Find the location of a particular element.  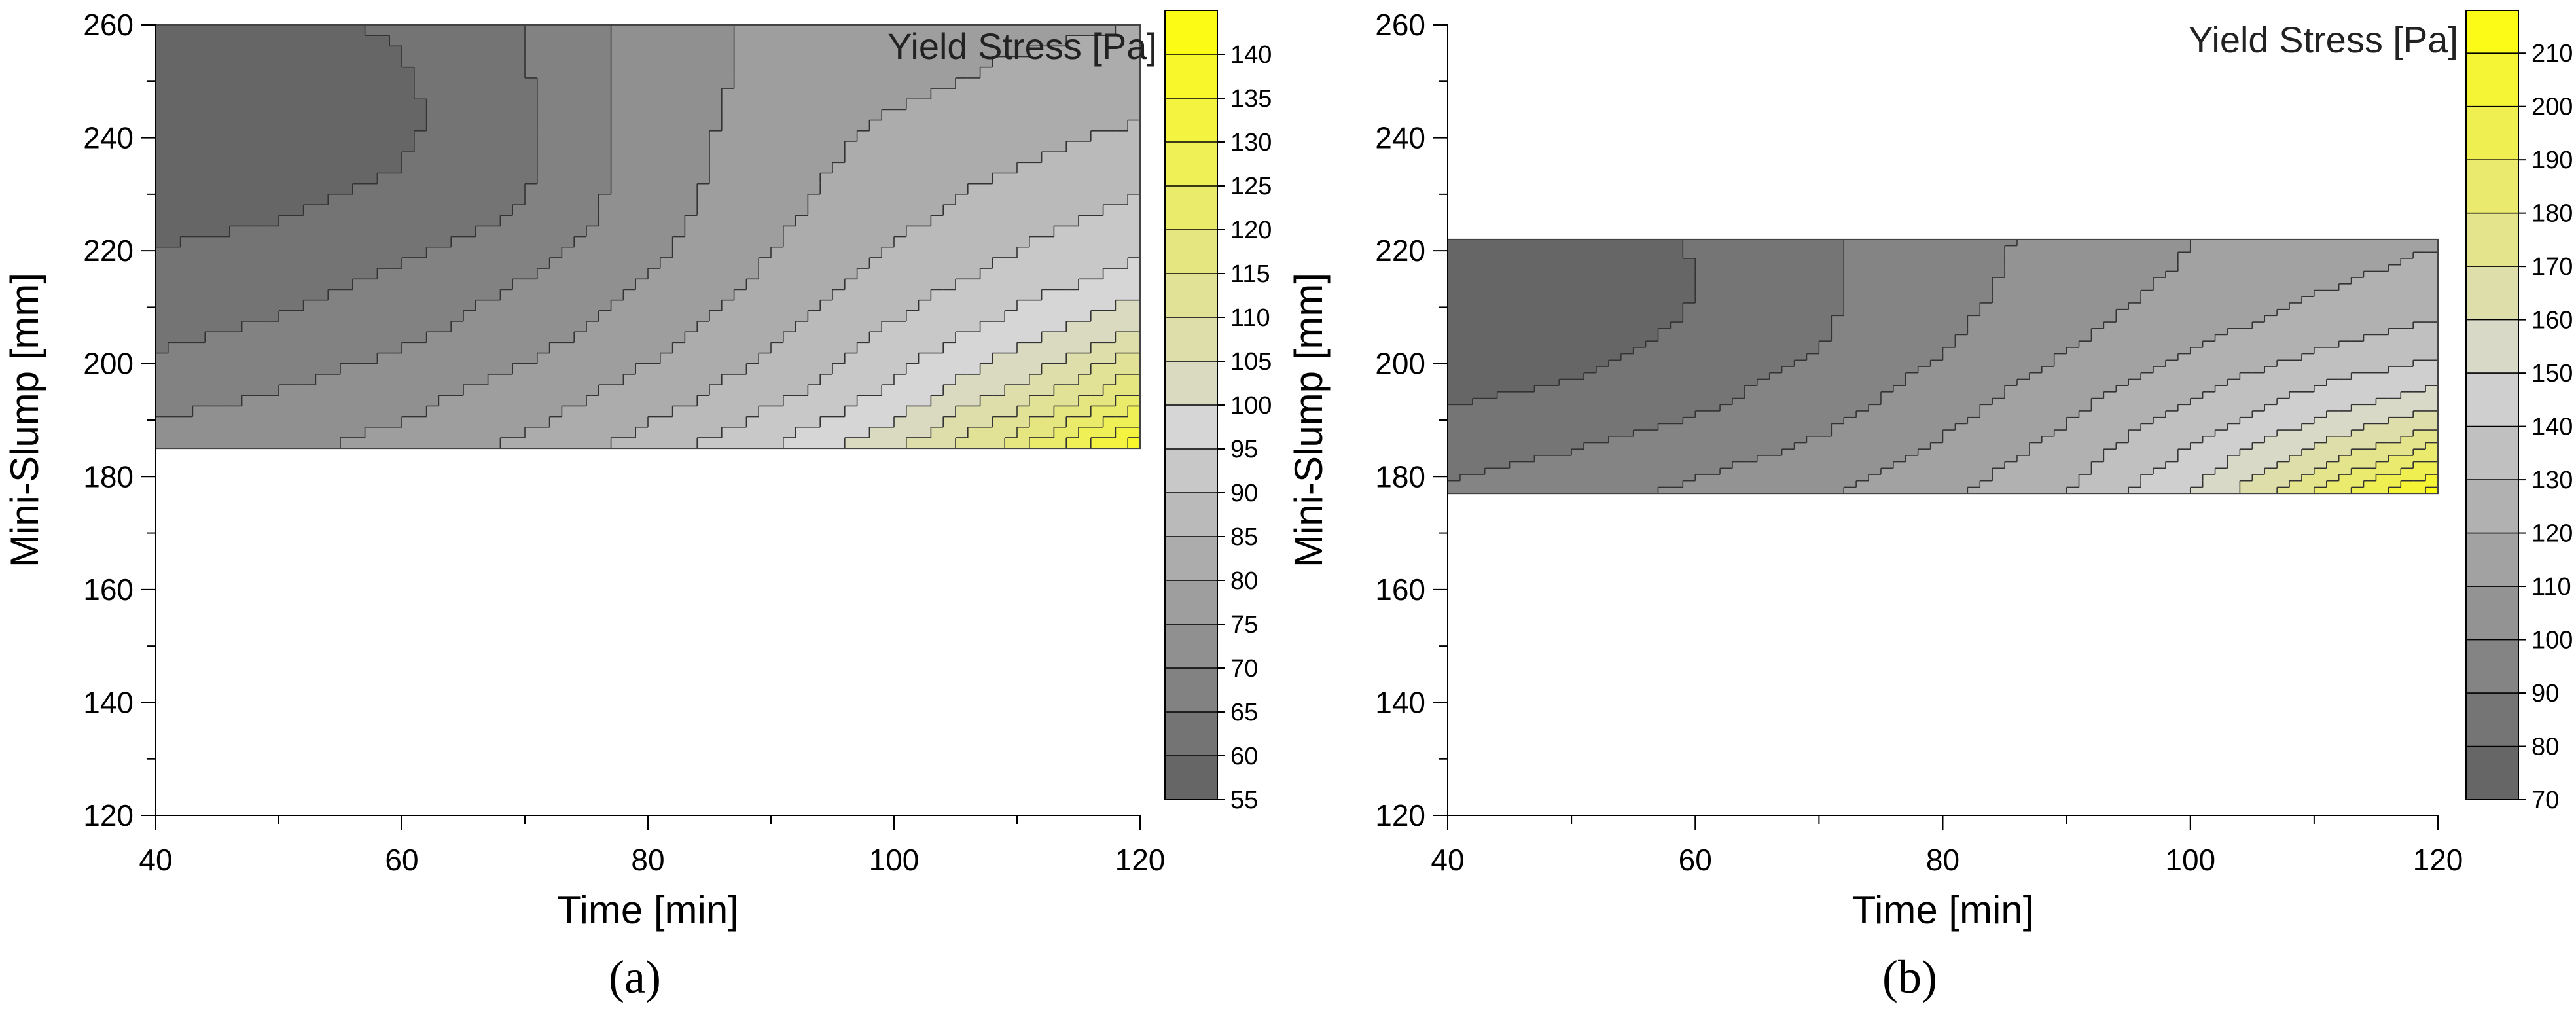

colorbar-title: Yield Stress [Pa] is located at coordinates (1022, 46).